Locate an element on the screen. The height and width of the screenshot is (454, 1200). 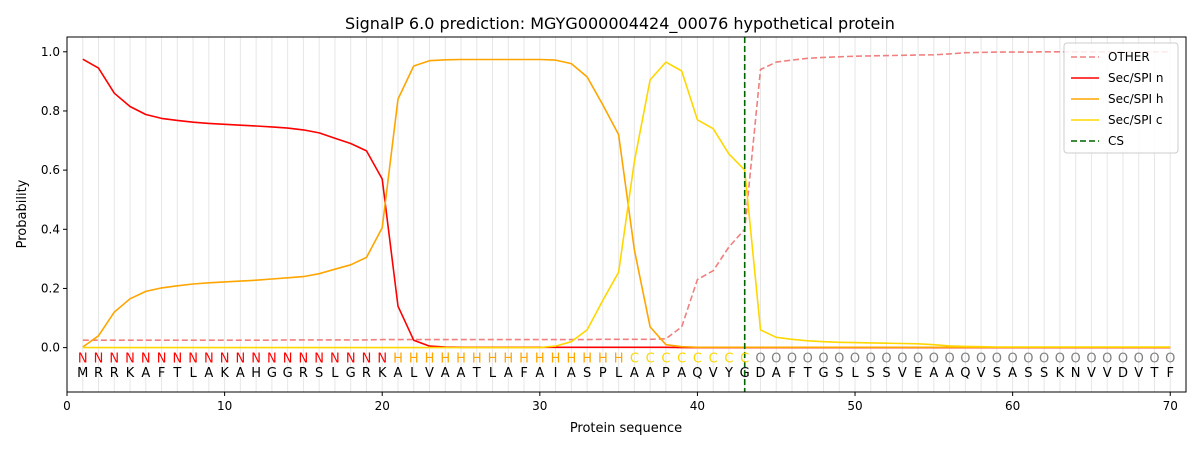
residue-66: V is located at coordinates (1107, 373).